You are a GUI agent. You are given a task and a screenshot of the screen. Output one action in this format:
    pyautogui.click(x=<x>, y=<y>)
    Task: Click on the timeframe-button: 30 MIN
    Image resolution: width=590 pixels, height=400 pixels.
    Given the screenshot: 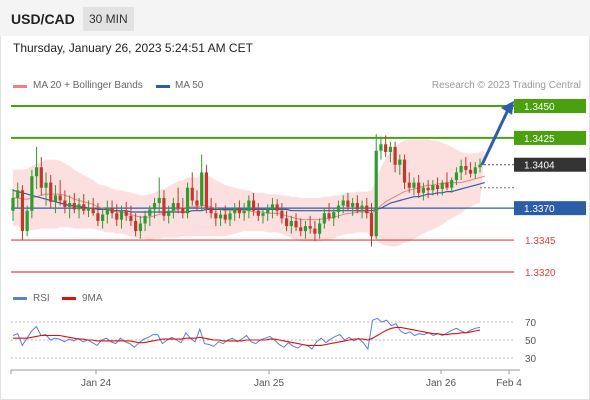 What is the action you would take?
    pyautogui.click(x=108, y=19)
    